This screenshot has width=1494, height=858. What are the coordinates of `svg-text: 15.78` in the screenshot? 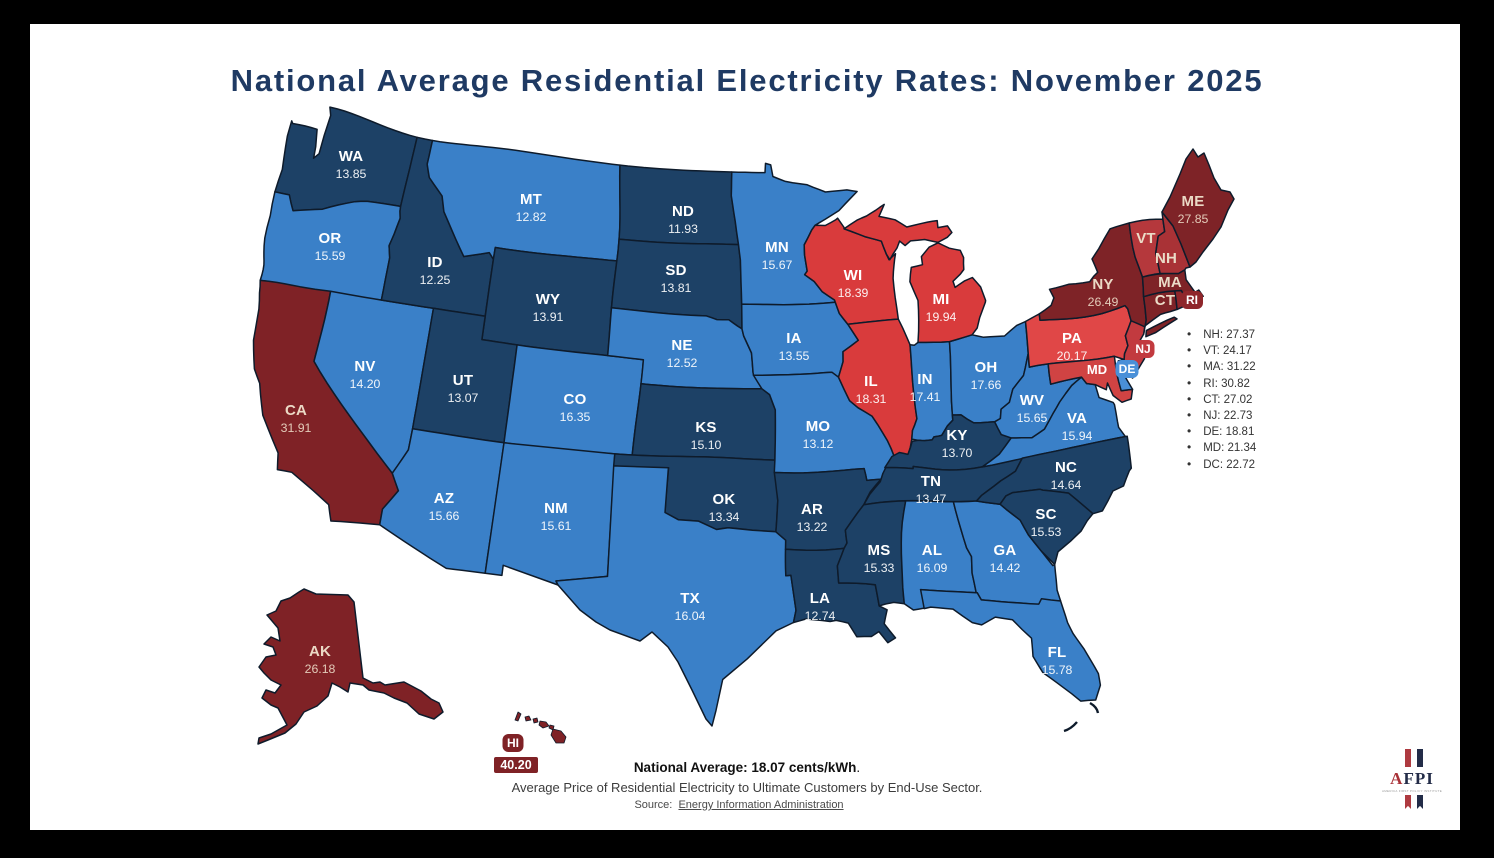 It's located at (1057, 670).